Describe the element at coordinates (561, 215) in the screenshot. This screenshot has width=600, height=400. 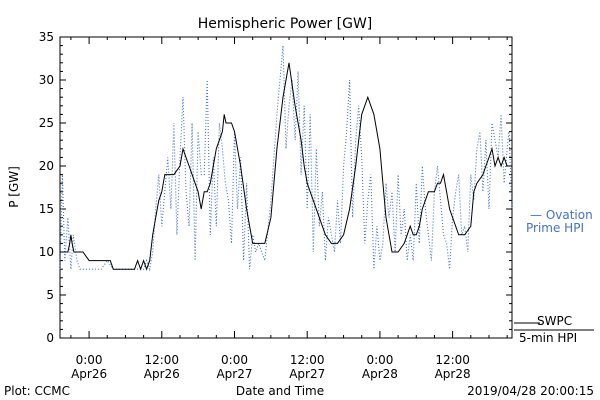
I see `legend-ovation-line1: — Ovation` at that location.